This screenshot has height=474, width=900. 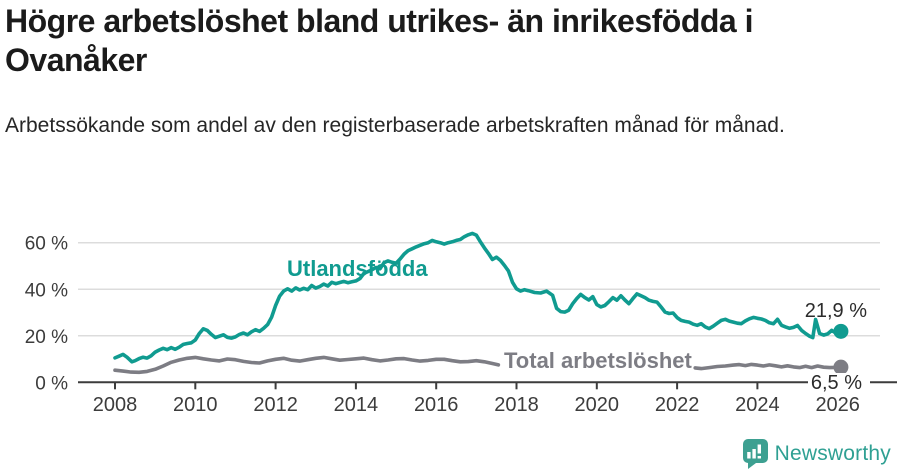 I want to click on brand-name: Newsworthy, so click(x=832, y=453).